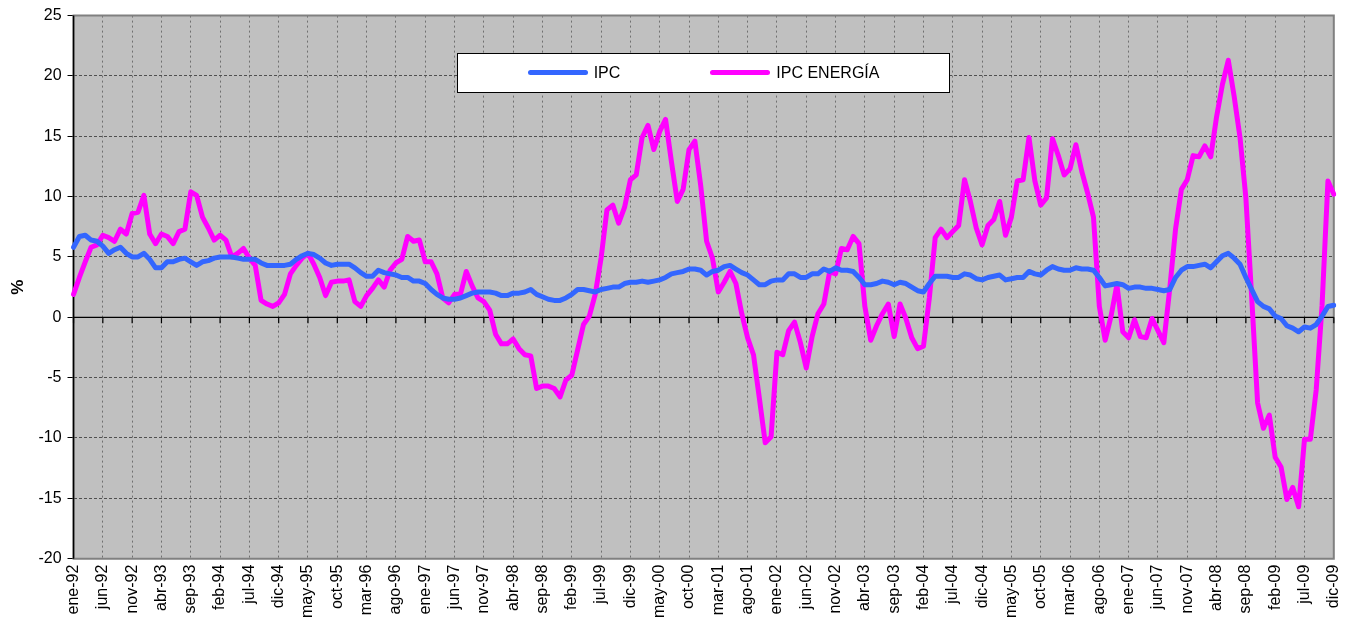 This screenshot has width=1359, height=626. Describe the element at coordinates (366, 590) in the screenshot. I see `x-tick-label: mar-96` at that location.